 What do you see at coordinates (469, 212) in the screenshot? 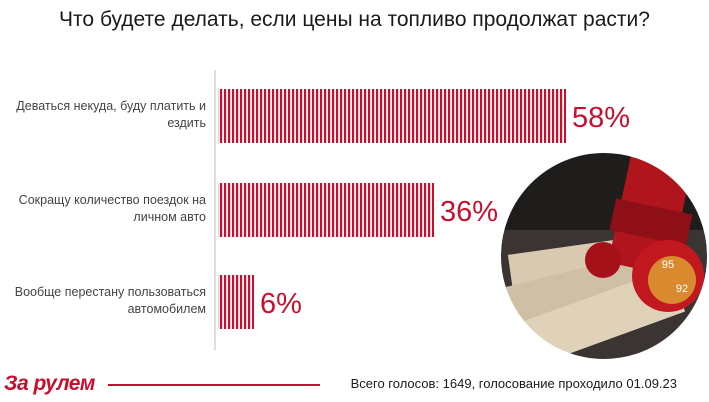
I see `value-label-1: 36%` at bounding box center [469, 212].